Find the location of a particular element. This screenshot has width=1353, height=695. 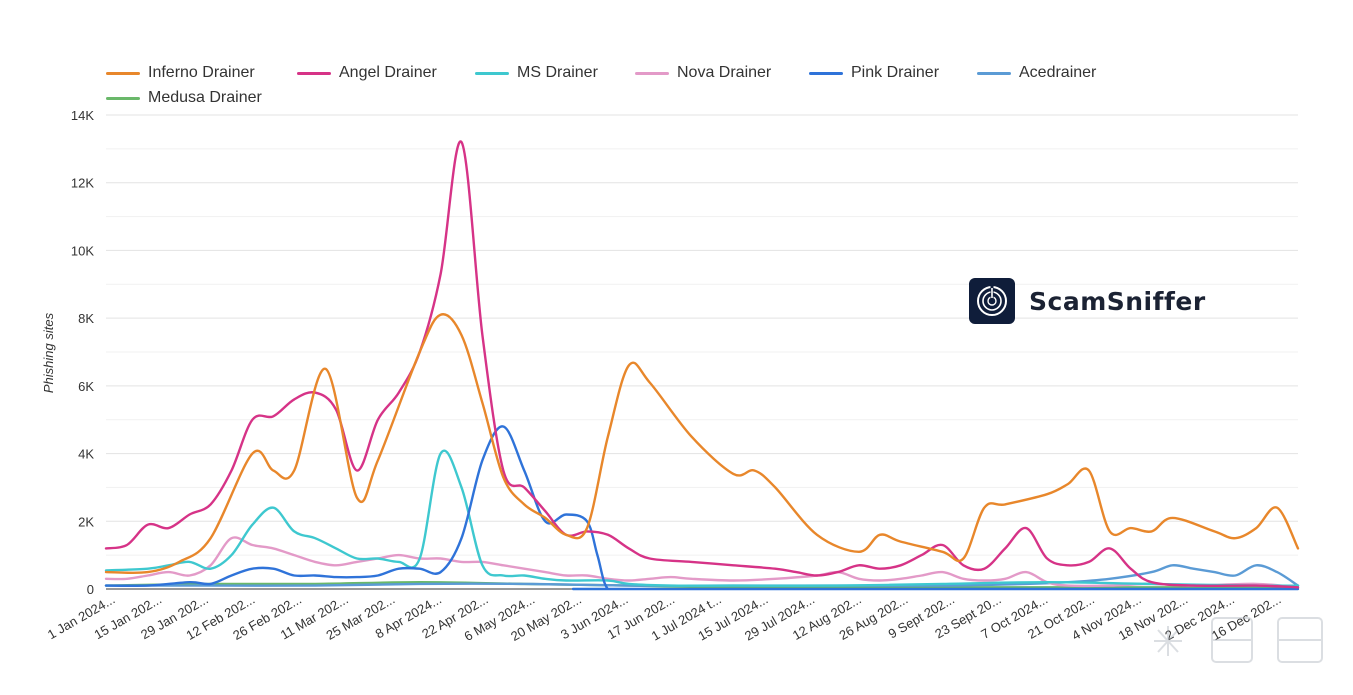

y-axis-label: Phishing sites is located at coordinates (48, 352).